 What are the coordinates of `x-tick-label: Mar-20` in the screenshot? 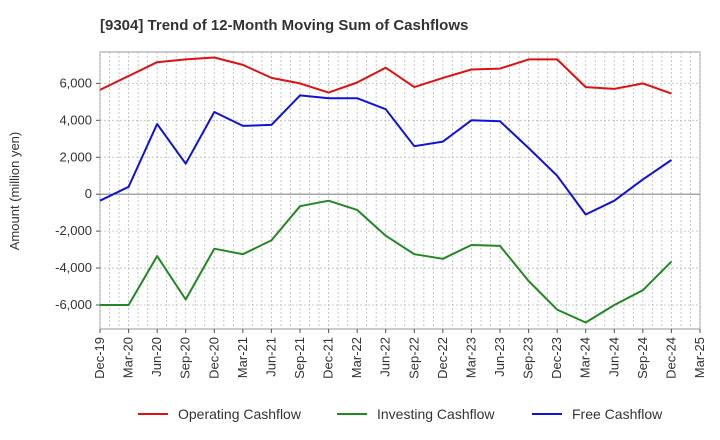 It's located at (128, 357).